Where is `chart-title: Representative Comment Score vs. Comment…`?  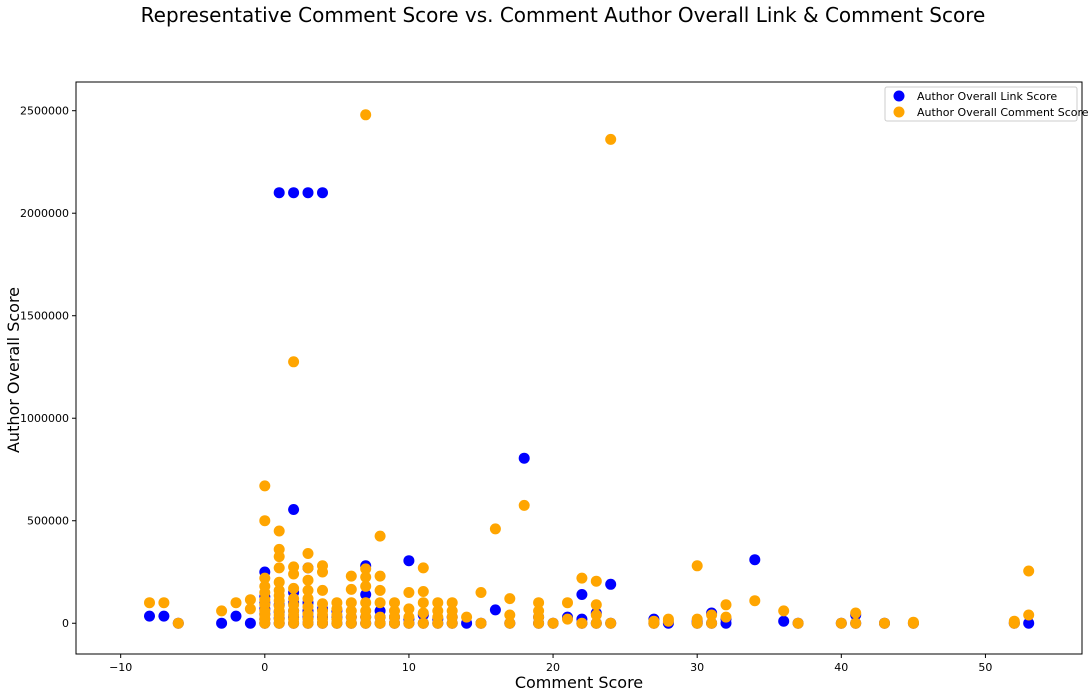 chart-title: Representative Comment Score vs. Comment… is located at coordinates (563, 15).